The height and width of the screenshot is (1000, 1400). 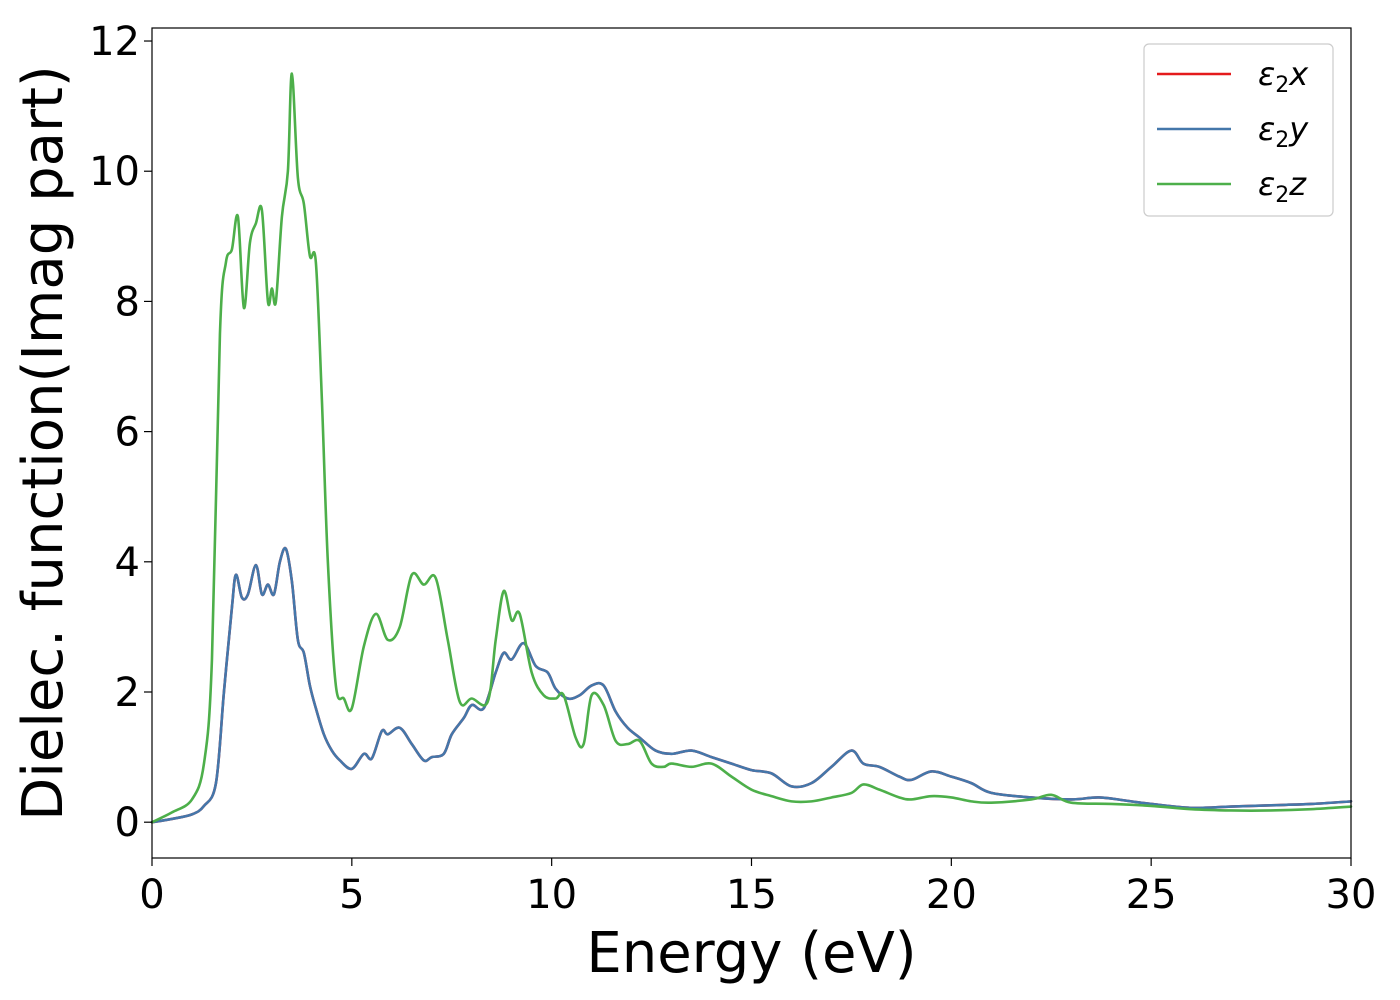 What do you see at coordinates (1283, 76) in the screenshot?
I see `legend-label: ε2x` at bounding box center [1283, 76].